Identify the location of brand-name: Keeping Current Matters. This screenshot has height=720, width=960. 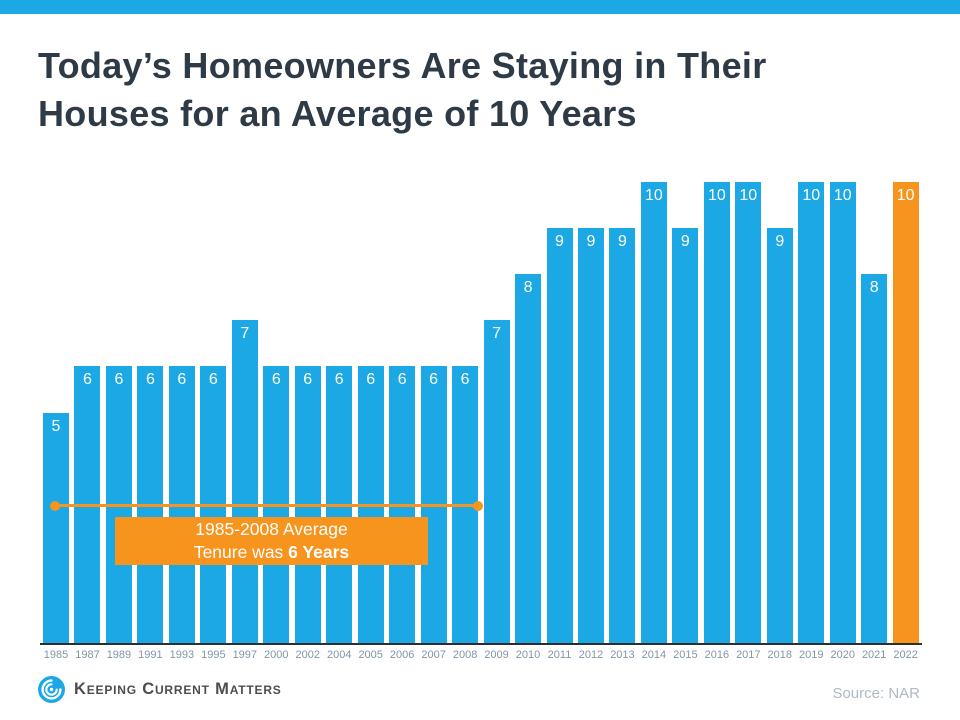
(178, 689).